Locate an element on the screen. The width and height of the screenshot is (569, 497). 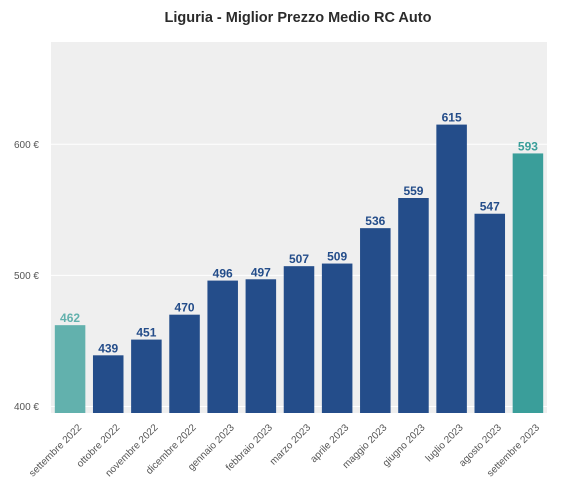
value-label: 536 is located at coordinates (375, 221).